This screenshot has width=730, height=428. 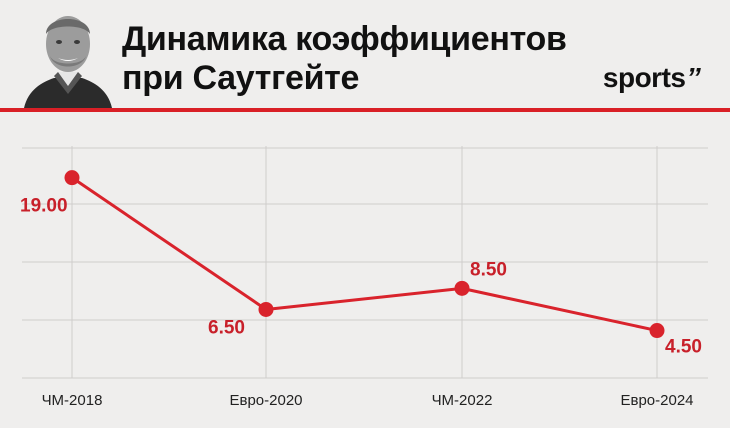 What do you see at coordinates (44, 206) in the screenshot?
I see `data-label-0: 19.00` at bounding box center [44, 206].